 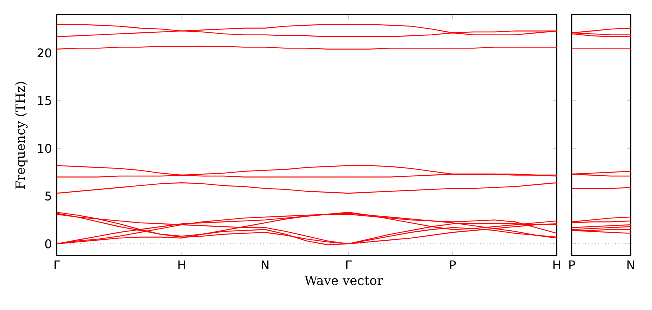 I want to click on y-tick-label: 20, so click(x=45, y=53).